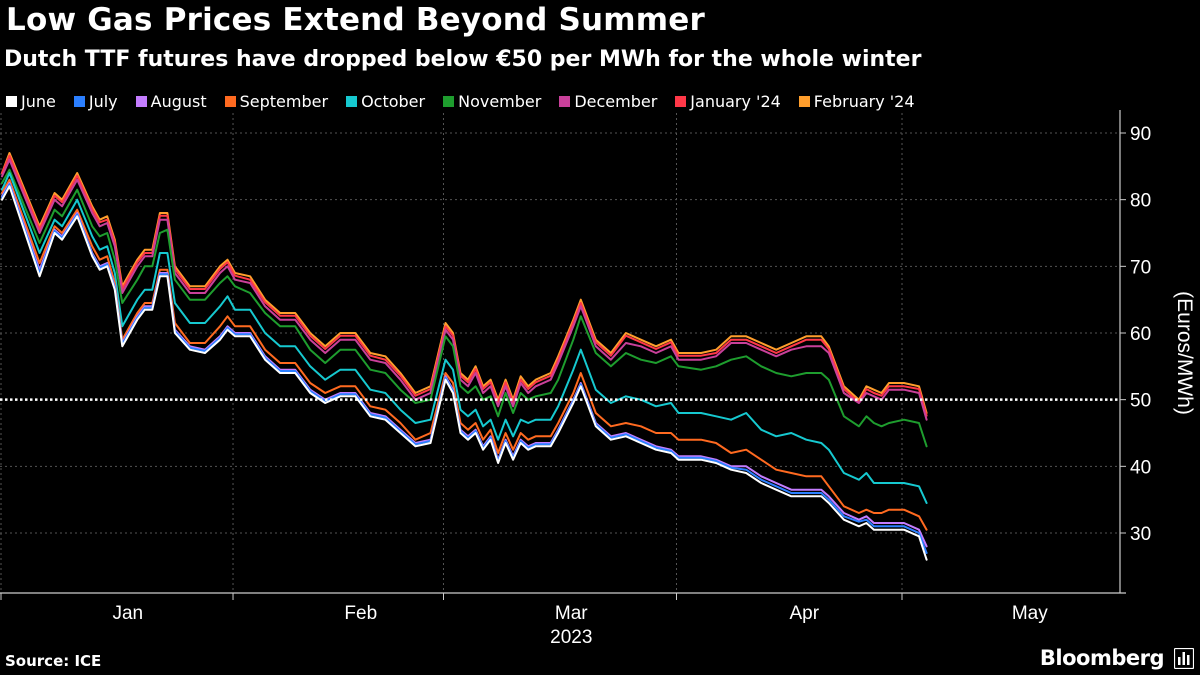 The width and height of the screenshot is (1200, 675). I want to click on legend-item: August, so click(171, 101).